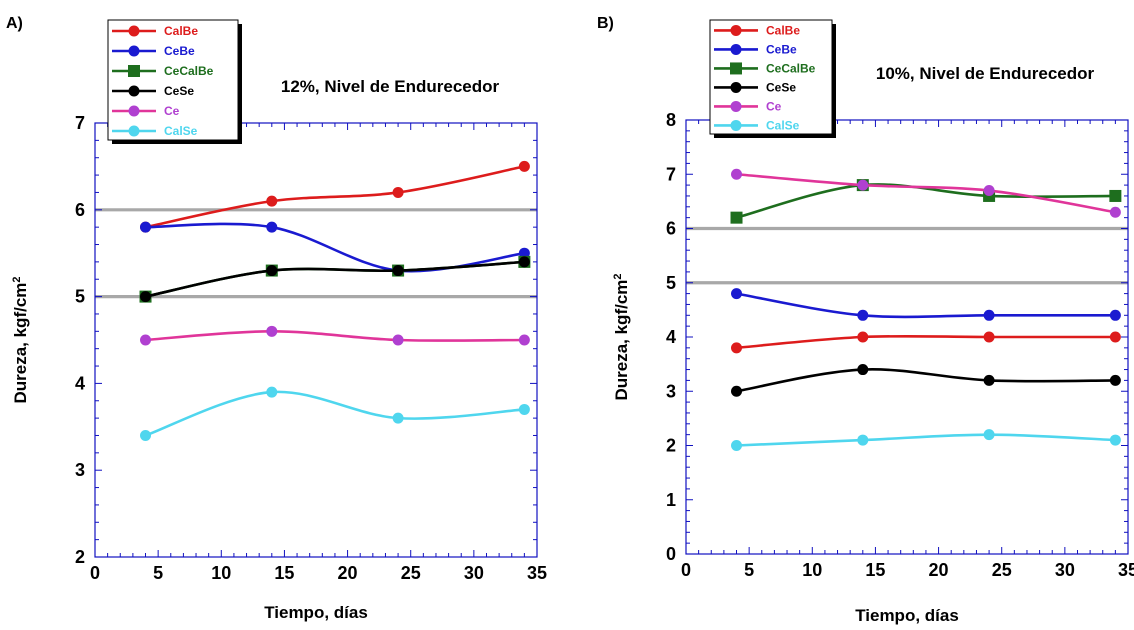 The image size is (1134, 630). I want to click on series-cese, so click(335, 279).